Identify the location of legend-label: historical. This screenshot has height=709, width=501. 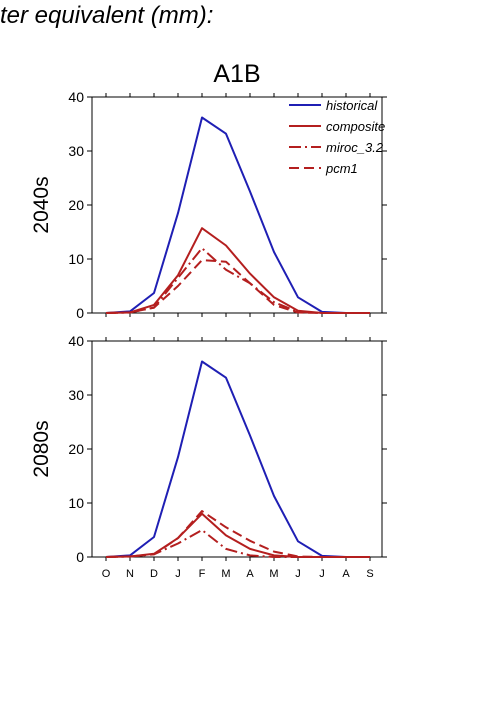
(352, 105).